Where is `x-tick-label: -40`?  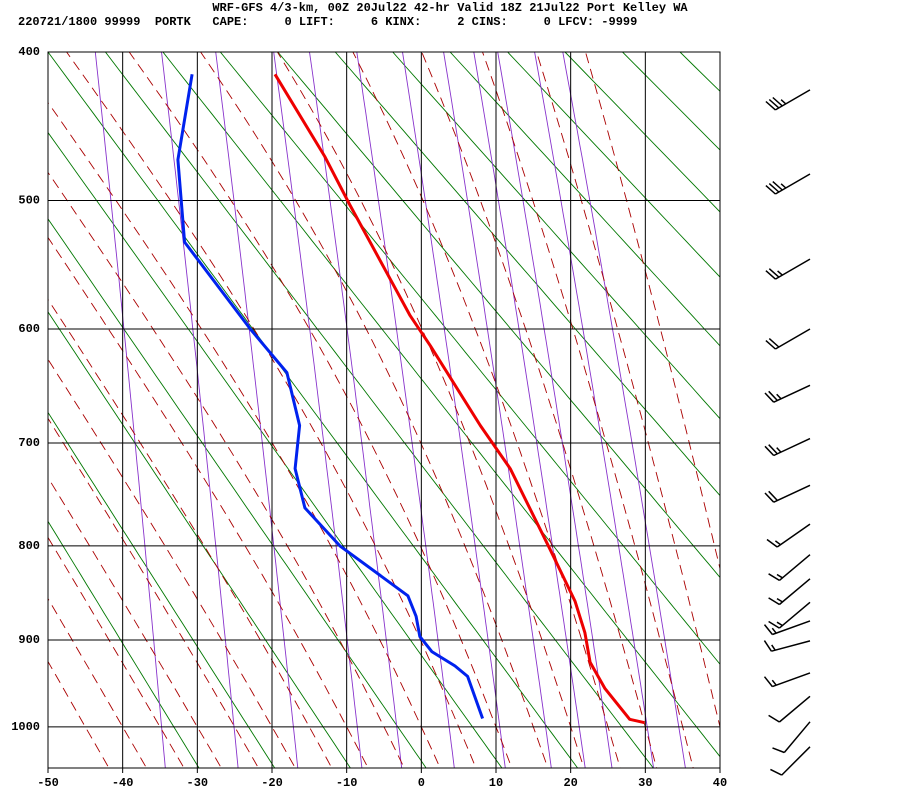 x-tick-label: -40 is located at coordinates (123, 783).